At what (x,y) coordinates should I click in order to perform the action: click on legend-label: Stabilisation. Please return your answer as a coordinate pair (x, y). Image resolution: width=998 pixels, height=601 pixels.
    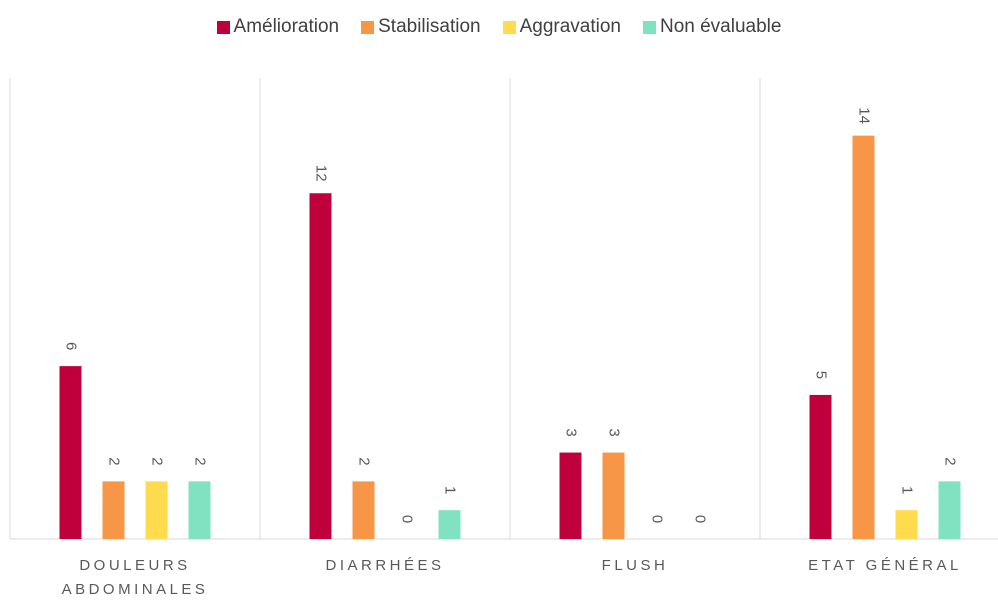
    Looking at the image, I should click on (429, 26).